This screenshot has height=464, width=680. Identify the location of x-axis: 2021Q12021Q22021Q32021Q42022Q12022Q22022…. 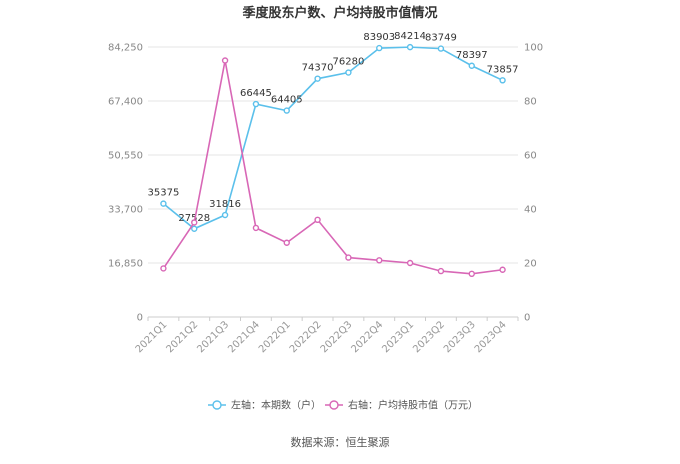
(326, 335).